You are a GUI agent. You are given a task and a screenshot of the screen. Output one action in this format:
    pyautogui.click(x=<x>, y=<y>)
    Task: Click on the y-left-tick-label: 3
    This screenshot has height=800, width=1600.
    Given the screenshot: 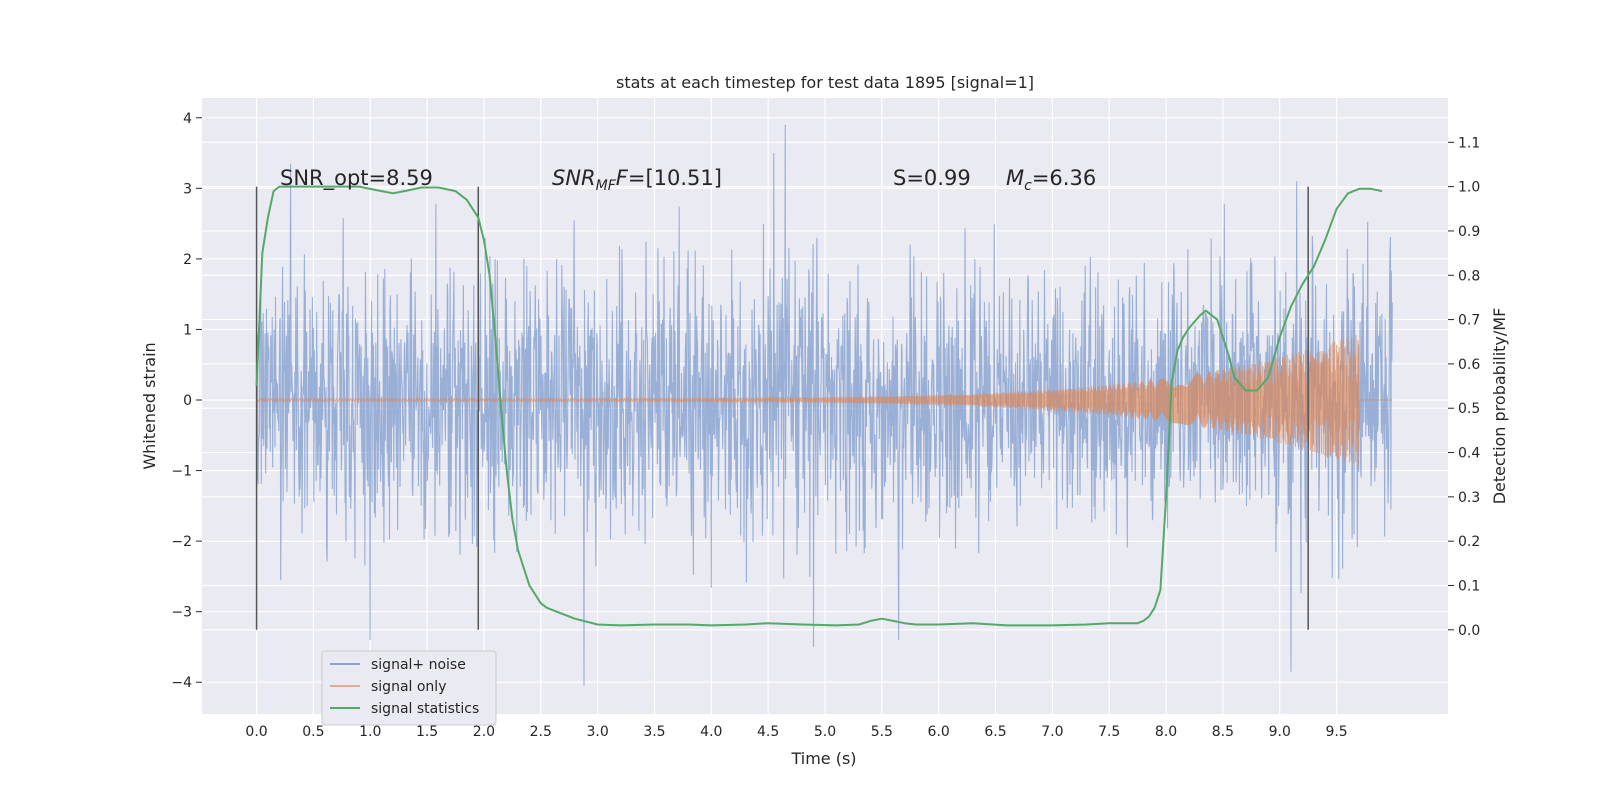 What is the action you would take?
    pyautogui.click(x=187, y=189)
    